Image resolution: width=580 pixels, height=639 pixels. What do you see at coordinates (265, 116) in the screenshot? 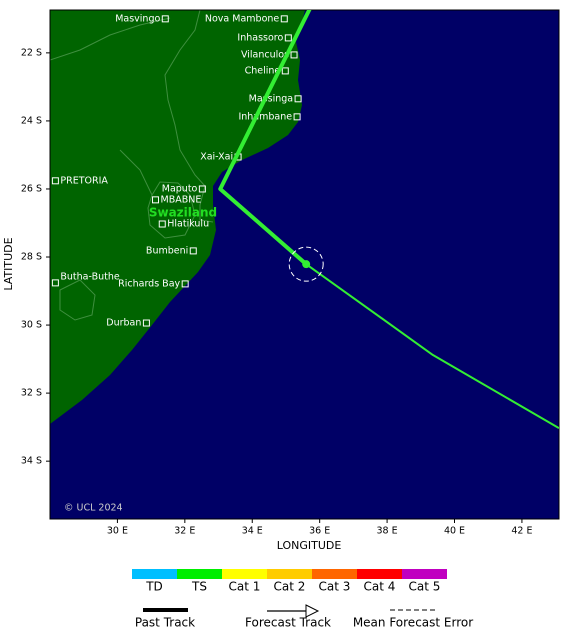
I see `city-label: Inhambane` at bounding box center [265, 116].